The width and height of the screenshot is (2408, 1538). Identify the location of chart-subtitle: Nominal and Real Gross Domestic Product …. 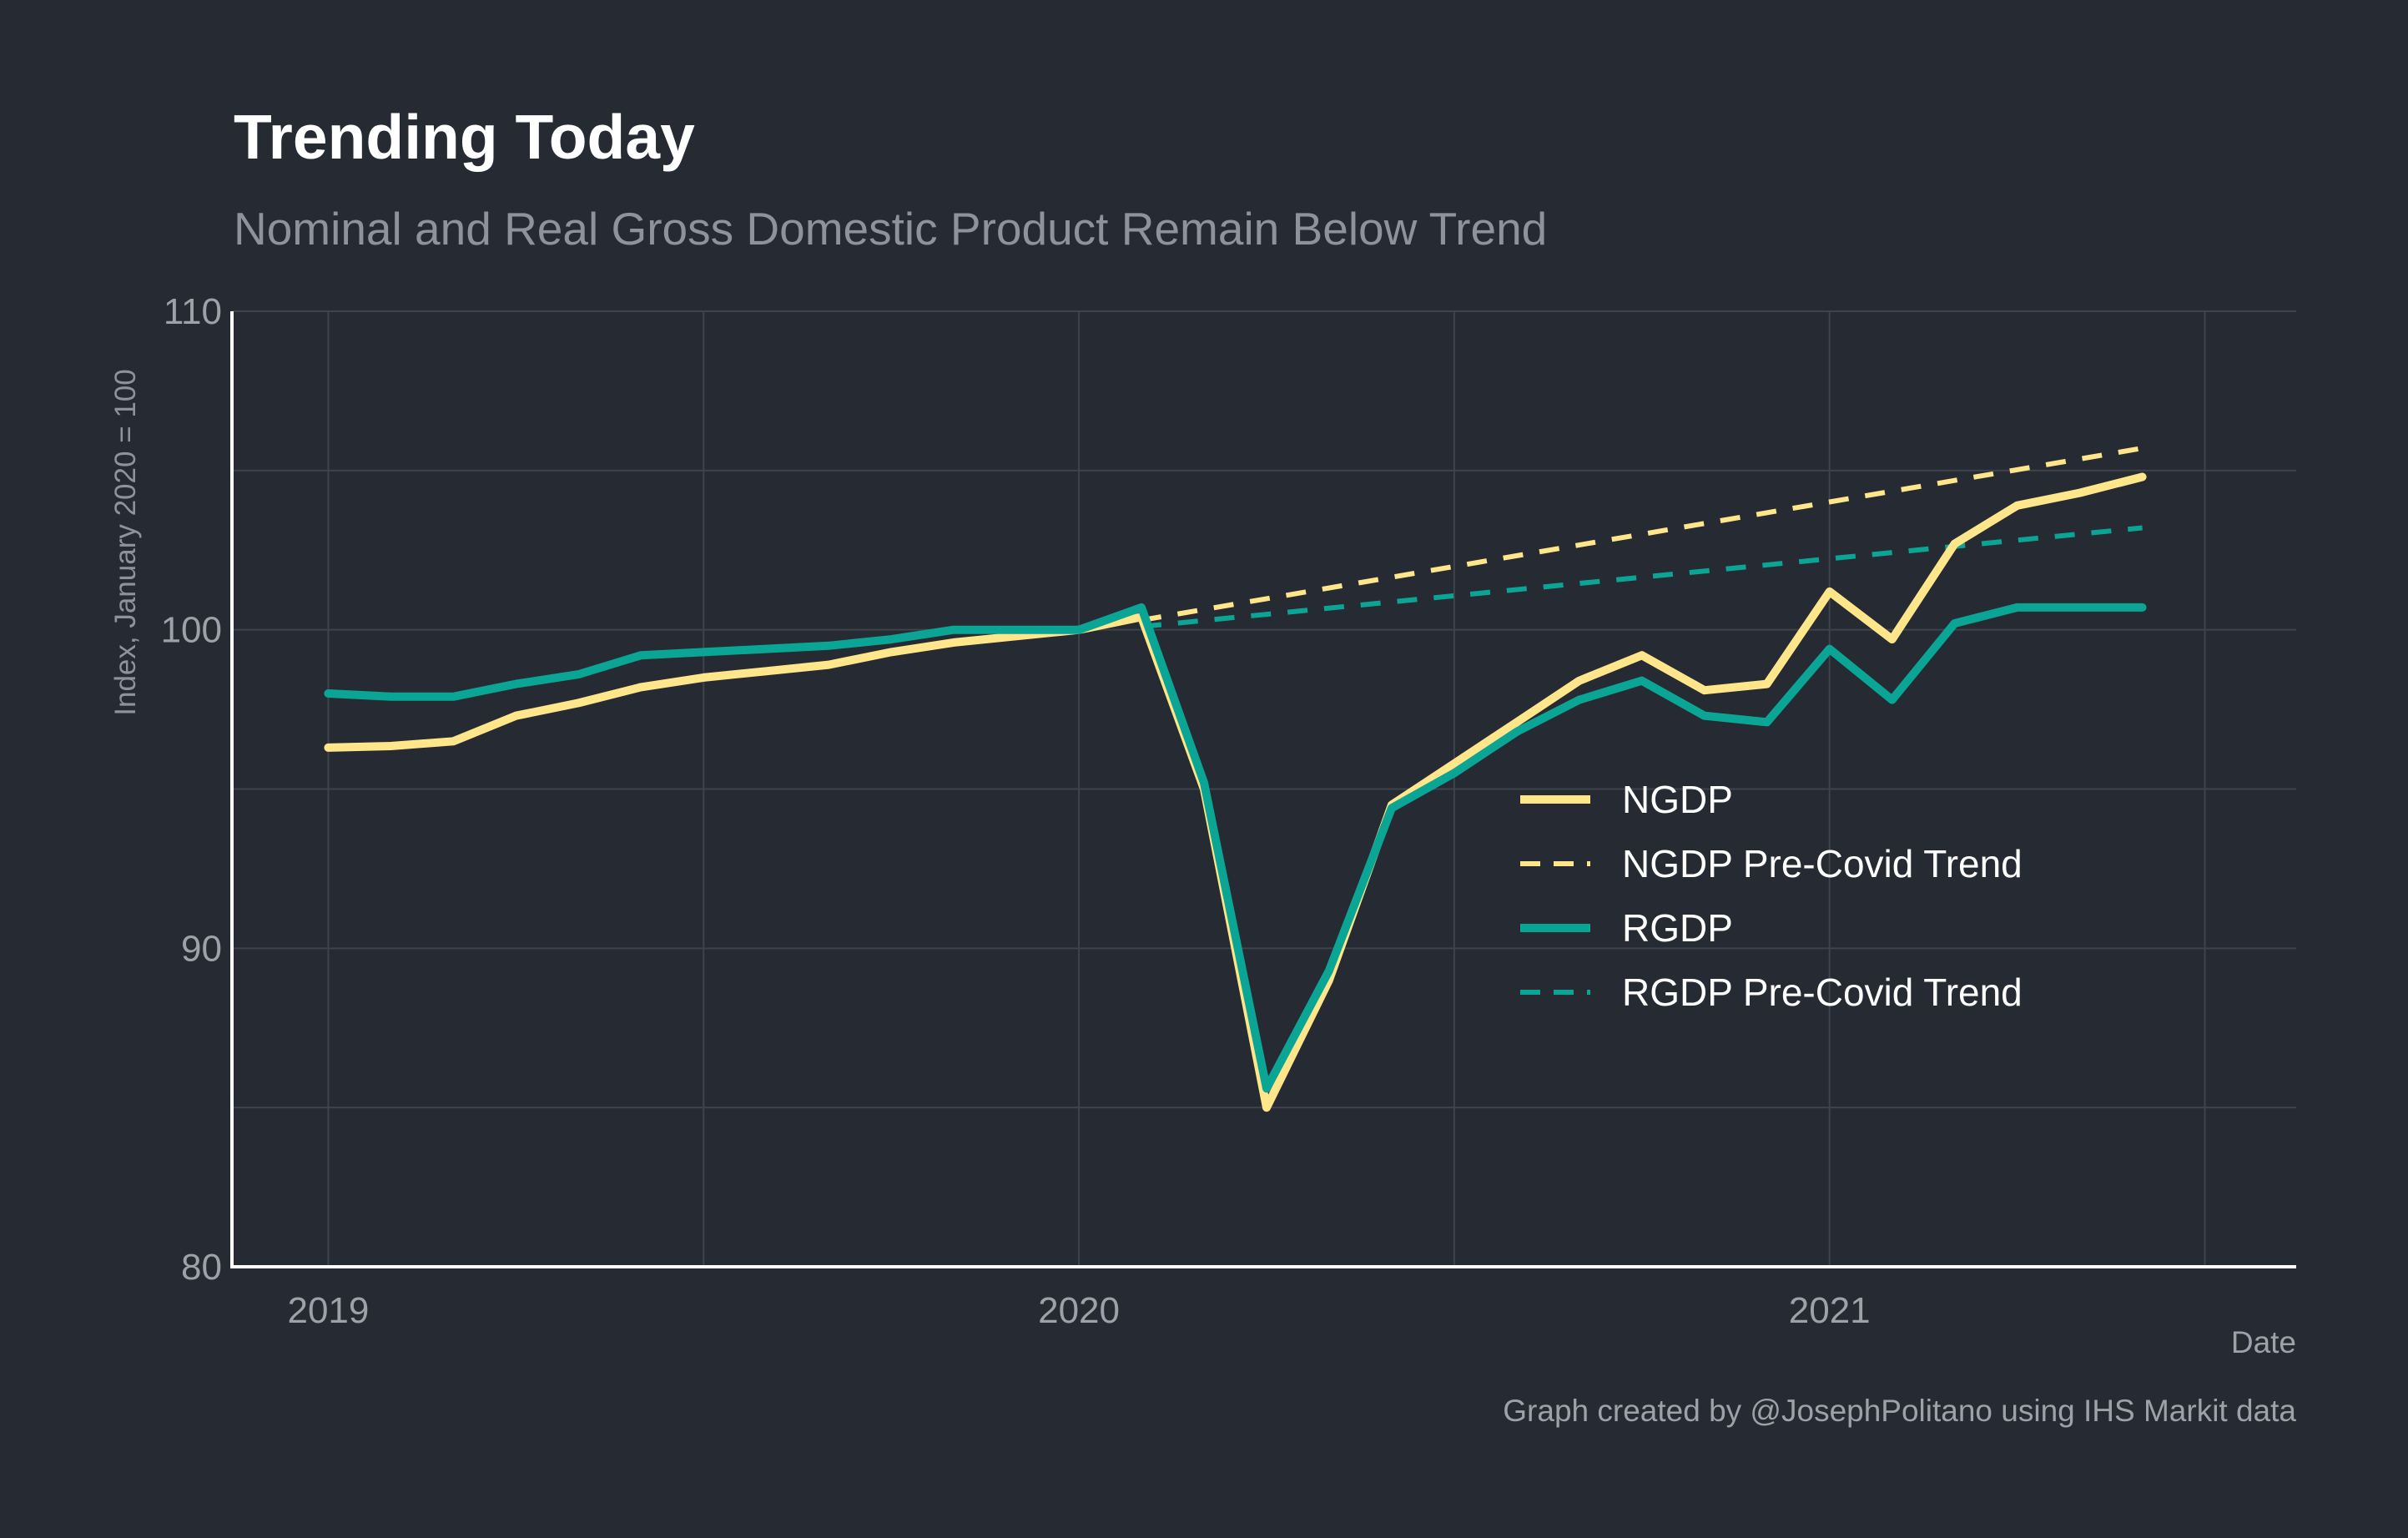
(890, 229).